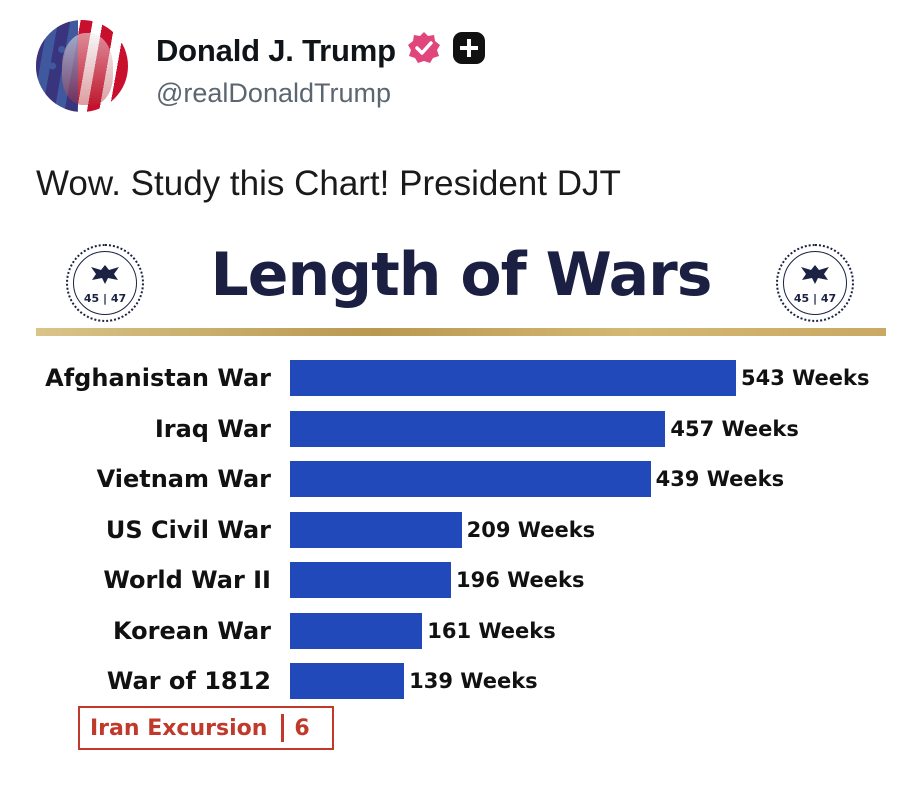 This screenshot has height=791, width=922. I want to click on title-divider, so click(461, 332).